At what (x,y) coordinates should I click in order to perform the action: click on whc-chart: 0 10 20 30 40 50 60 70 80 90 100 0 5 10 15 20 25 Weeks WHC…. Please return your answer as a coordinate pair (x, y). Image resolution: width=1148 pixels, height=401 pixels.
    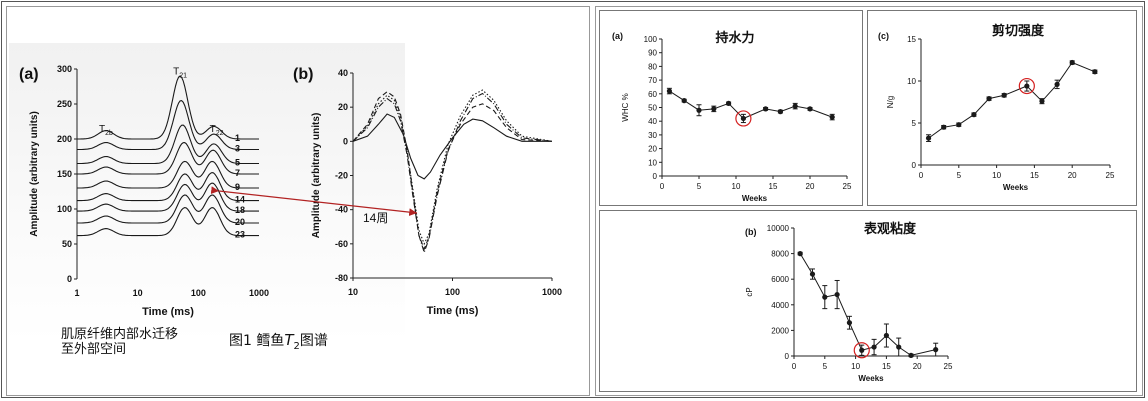
    Looking at the image, I should click on (732, 116).